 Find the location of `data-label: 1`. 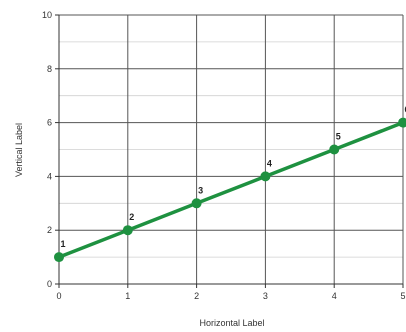

data-label: 1 is located at coordinates (62, 244).